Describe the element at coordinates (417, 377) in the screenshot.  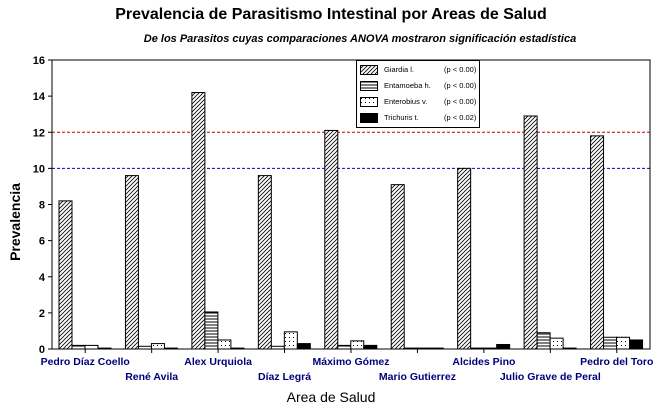
I see `x-category-label: Mario Gutierrez` at that location.